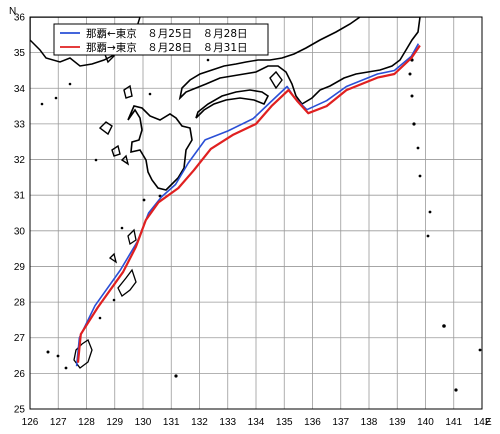  Describe the element at coordinates (114, 143) in the screenshot. I see `land-goto-islands` at that location.